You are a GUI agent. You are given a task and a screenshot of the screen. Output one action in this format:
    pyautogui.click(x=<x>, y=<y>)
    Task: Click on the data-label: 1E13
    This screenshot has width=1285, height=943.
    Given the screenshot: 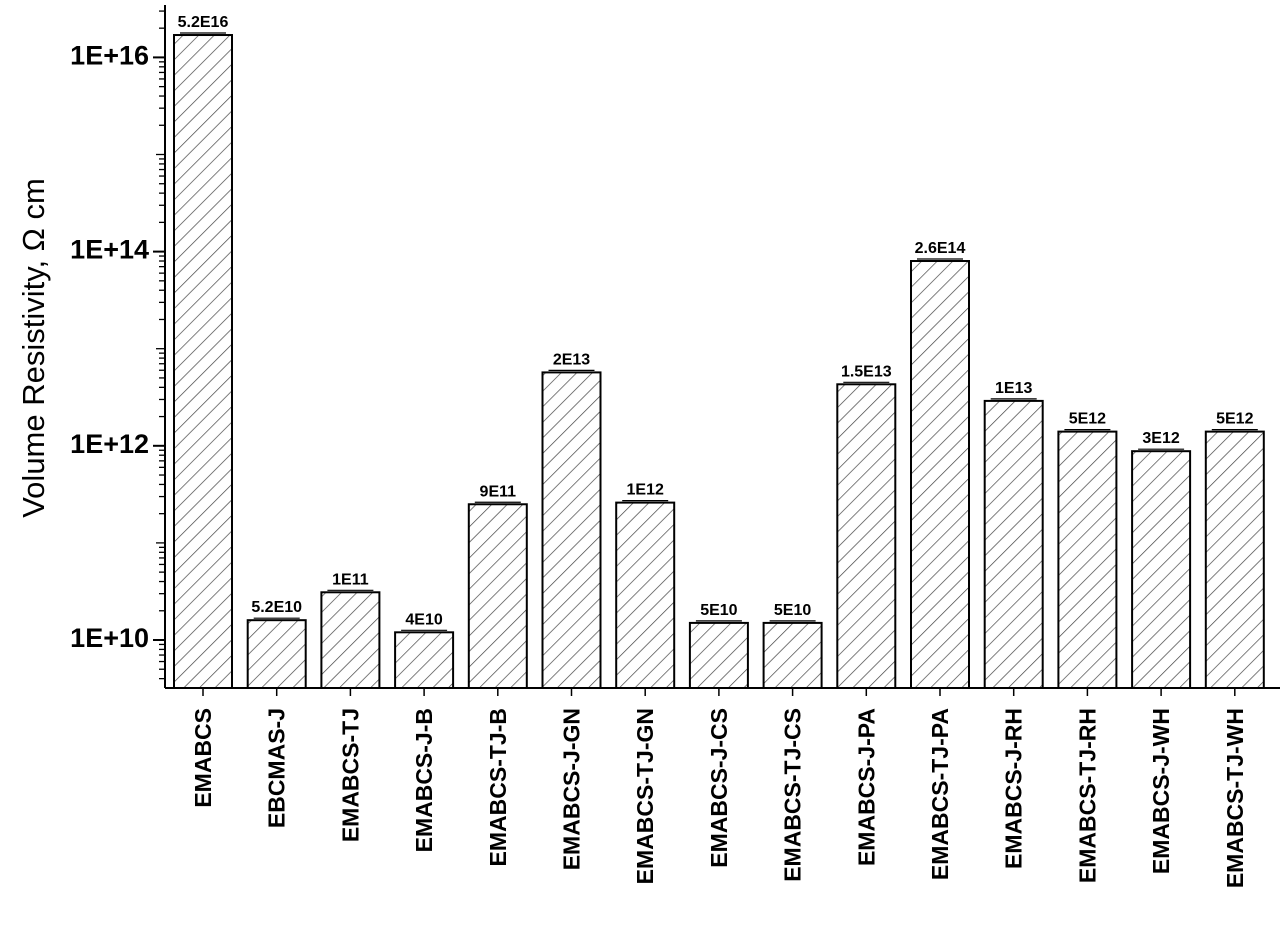 What is the action you would take?
    pyautogui.click(x=1013, y=388)
    